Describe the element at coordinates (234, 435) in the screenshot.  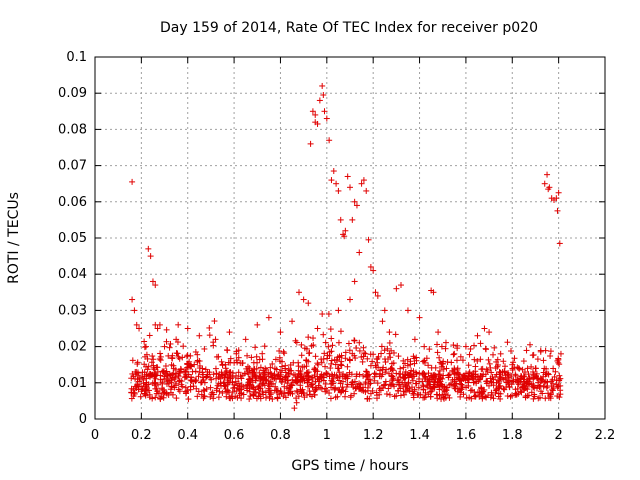
I see `x-tick-label: 0.6` at that location.